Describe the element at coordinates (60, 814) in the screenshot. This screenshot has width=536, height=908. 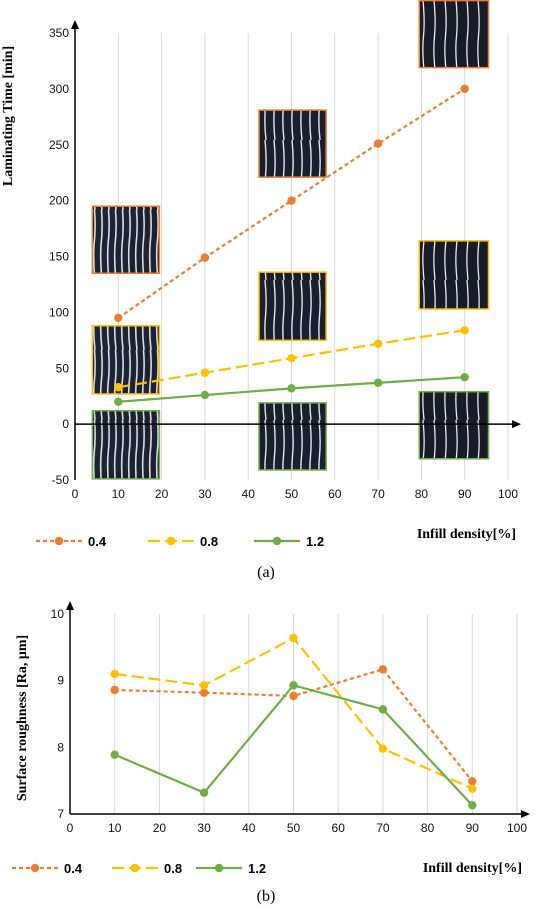
I see `y-tick-label: 7` at that location.